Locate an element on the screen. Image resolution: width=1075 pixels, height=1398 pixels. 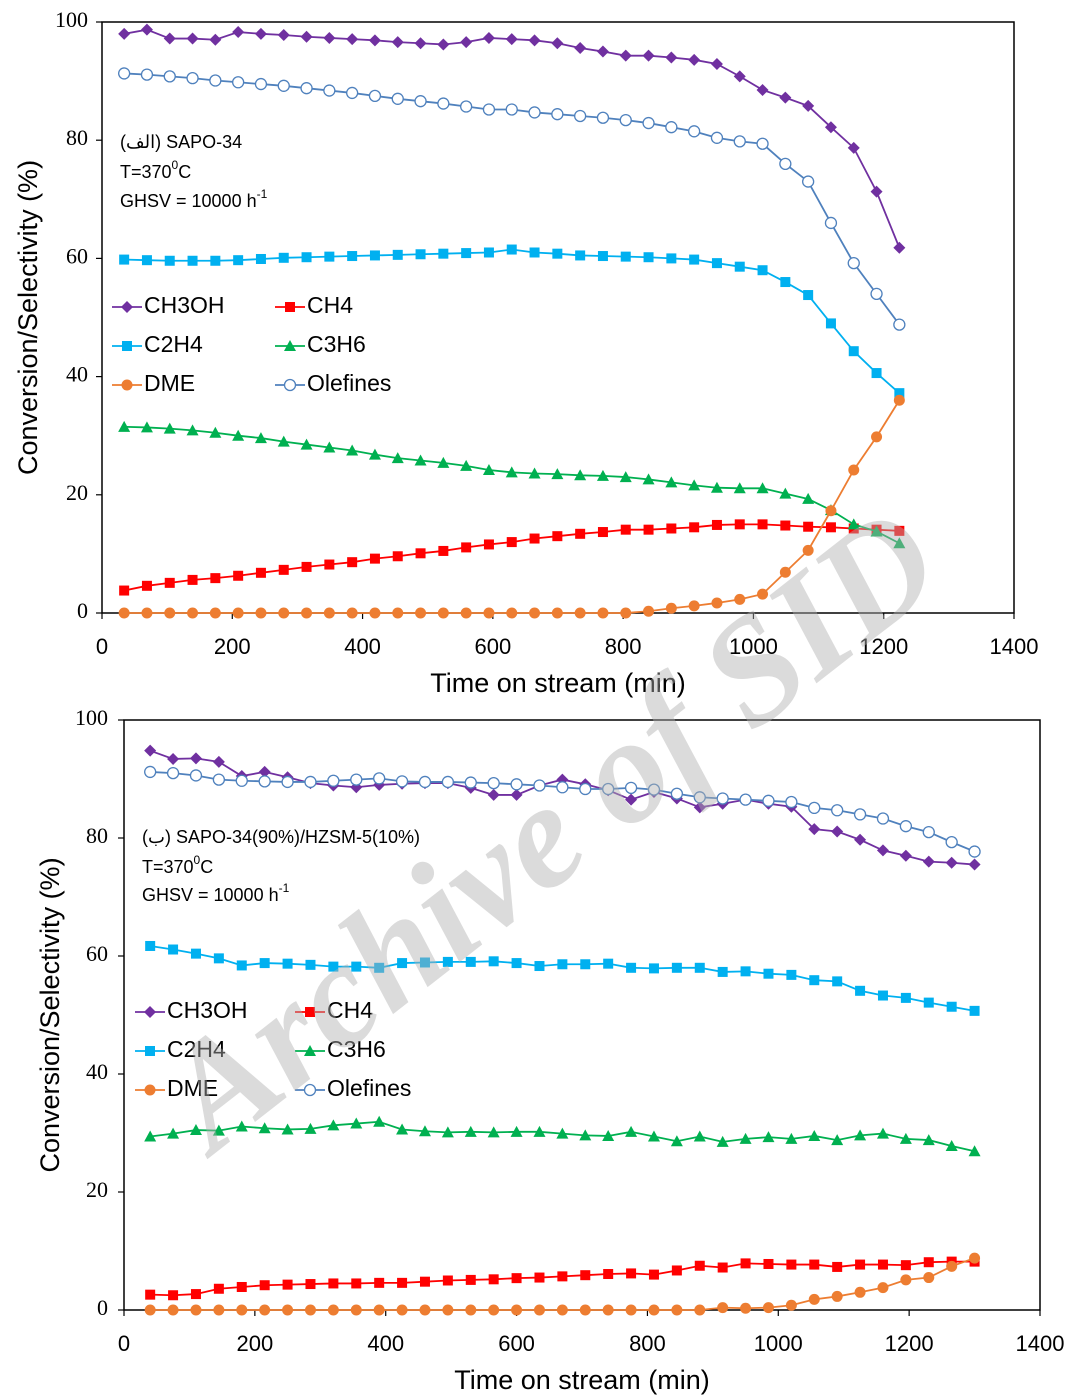
series-line is located at coordinates (512, 321).